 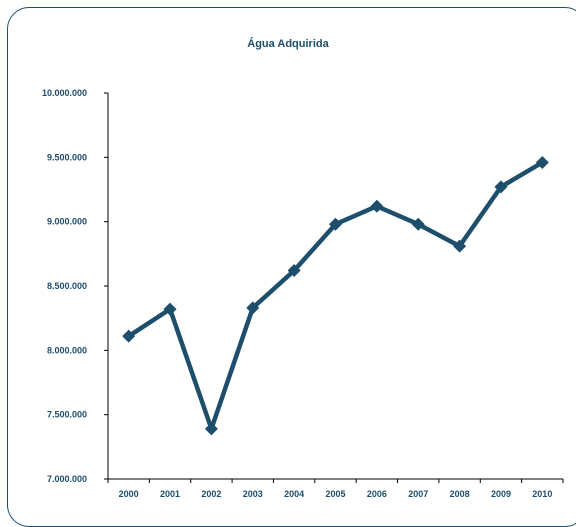 I want to click on y-tick-label: 9.000.000, so click(x=67, y=222).